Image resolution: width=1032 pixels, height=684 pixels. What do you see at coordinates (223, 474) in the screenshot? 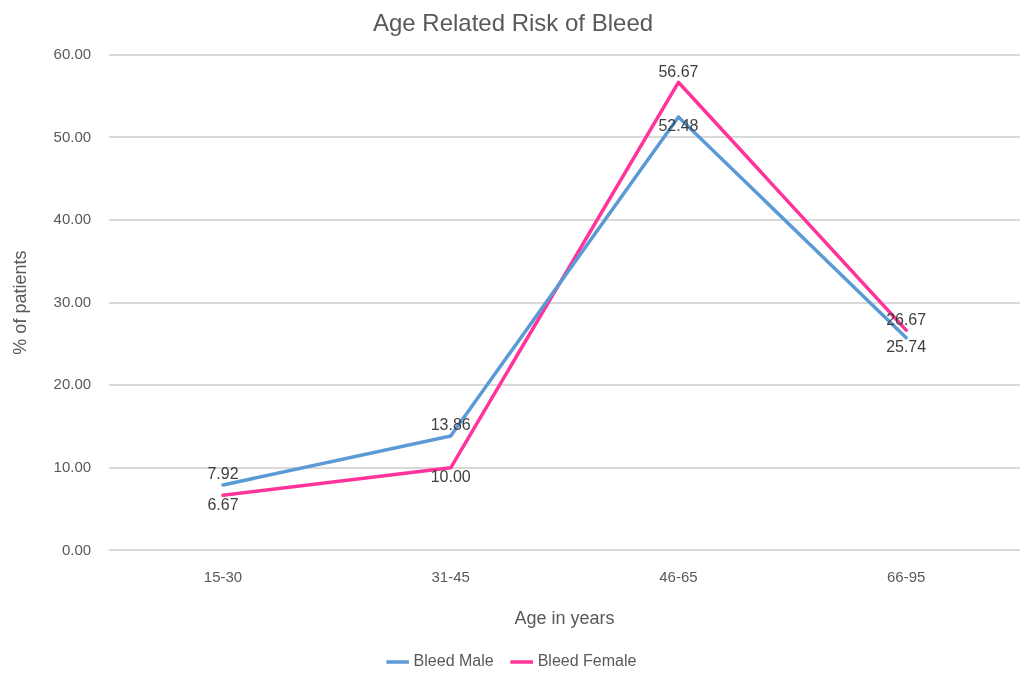
I see `data-label: 7.92` at bounding box center [223, 474].